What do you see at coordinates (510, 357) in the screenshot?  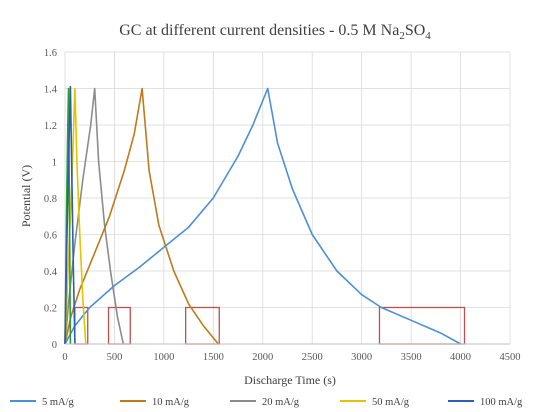 I see `x-tick-label: 4500` at bounding box center [510, 357].